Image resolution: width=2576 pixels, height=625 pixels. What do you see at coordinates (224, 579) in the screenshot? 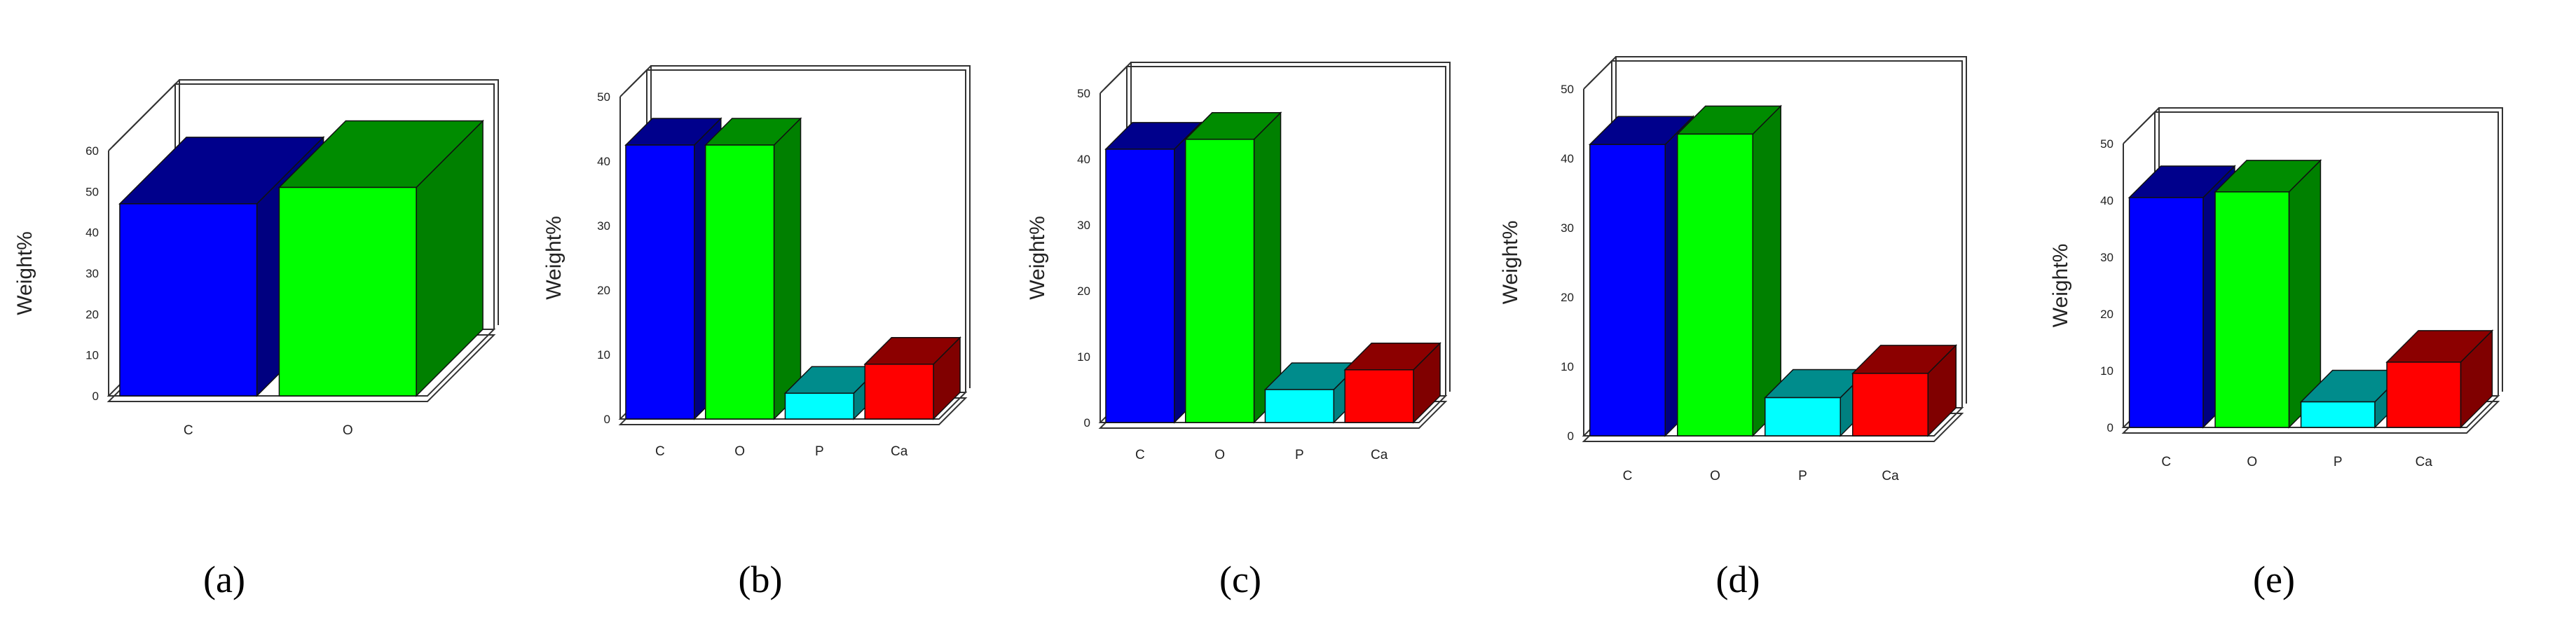
I see `panel-label: (a)` at bounding box center [224, 579].